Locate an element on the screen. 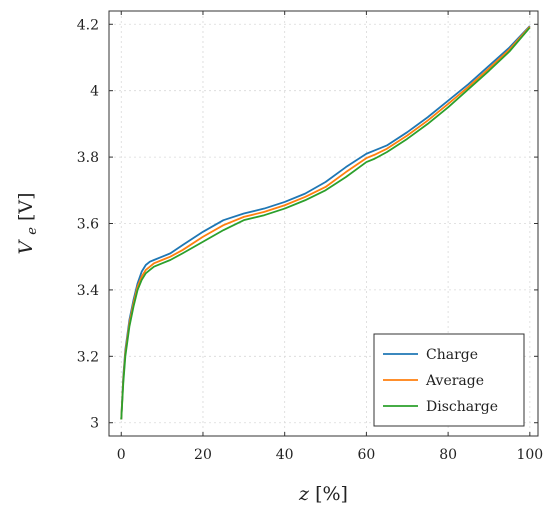 This screenshot has height=512, width=550. x-axis-unit: [%] is located at coordinates (331, 494).